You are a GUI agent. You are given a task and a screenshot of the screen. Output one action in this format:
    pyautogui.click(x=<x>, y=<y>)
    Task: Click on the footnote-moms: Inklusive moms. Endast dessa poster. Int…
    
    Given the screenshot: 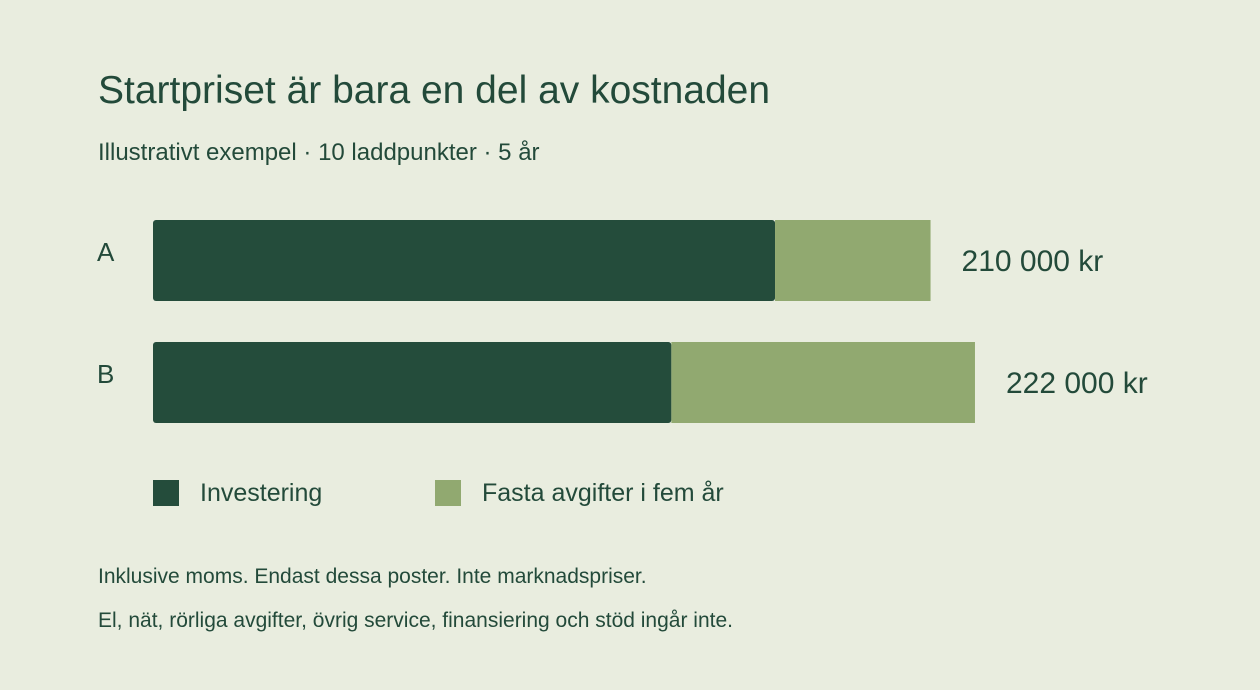 What is the action you would take?
    pyautogui.click(x=372, y=576)
    